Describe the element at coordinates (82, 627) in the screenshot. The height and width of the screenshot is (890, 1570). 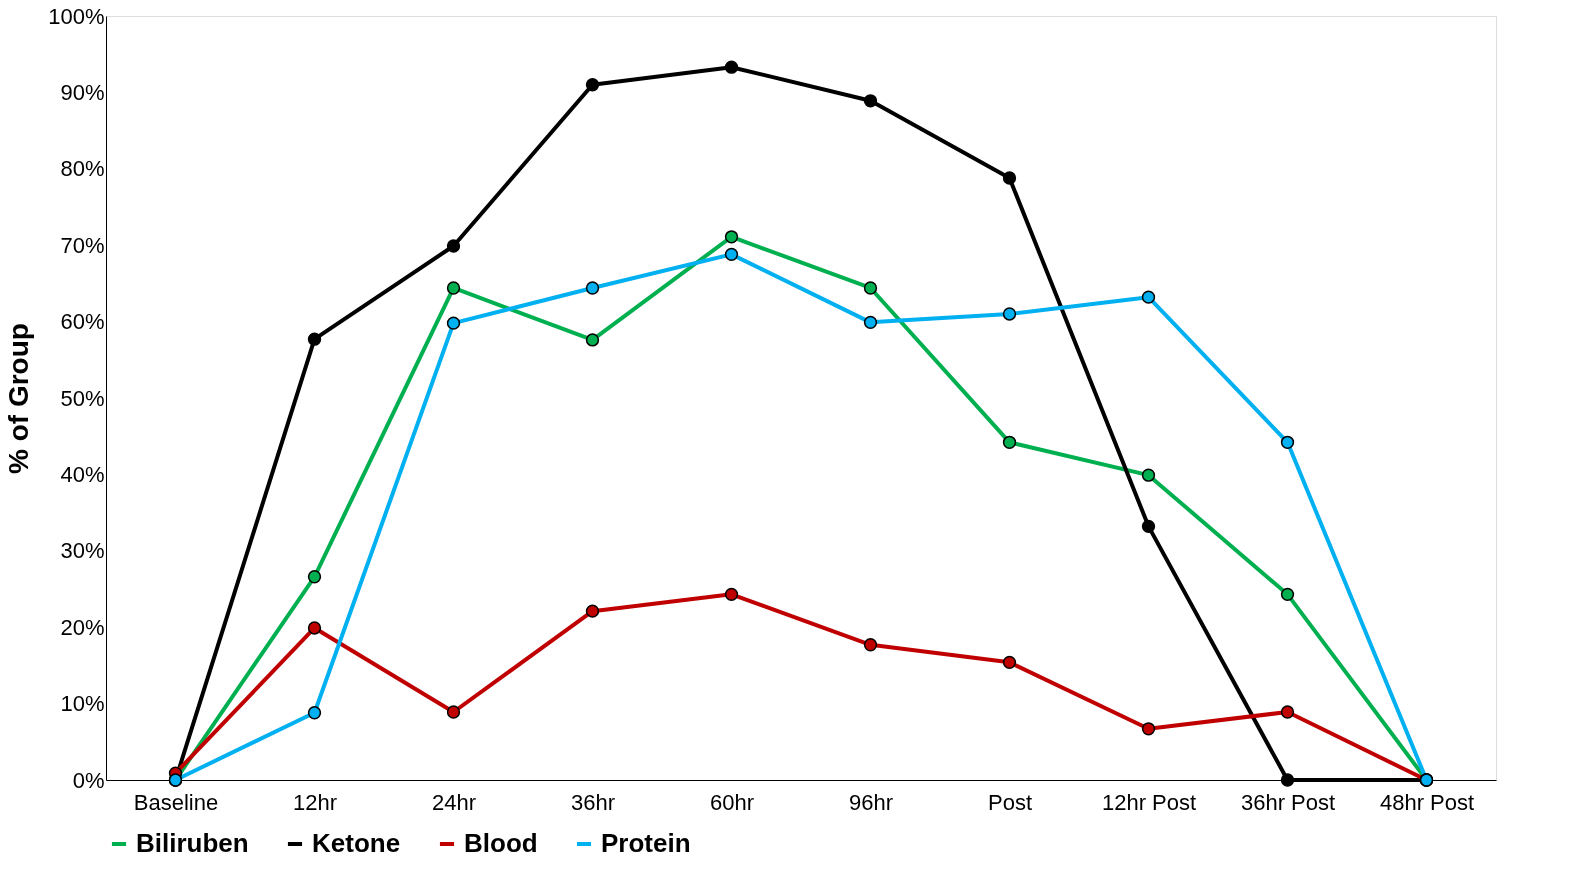
I see `y-tick-label: 20%` at that location.